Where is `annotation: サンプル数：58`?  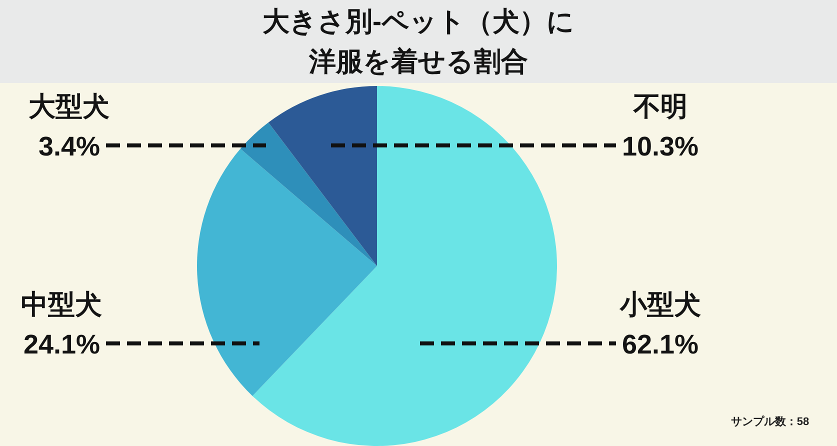
annotation: サンプル数：58 is located at coordinates (770, 422).